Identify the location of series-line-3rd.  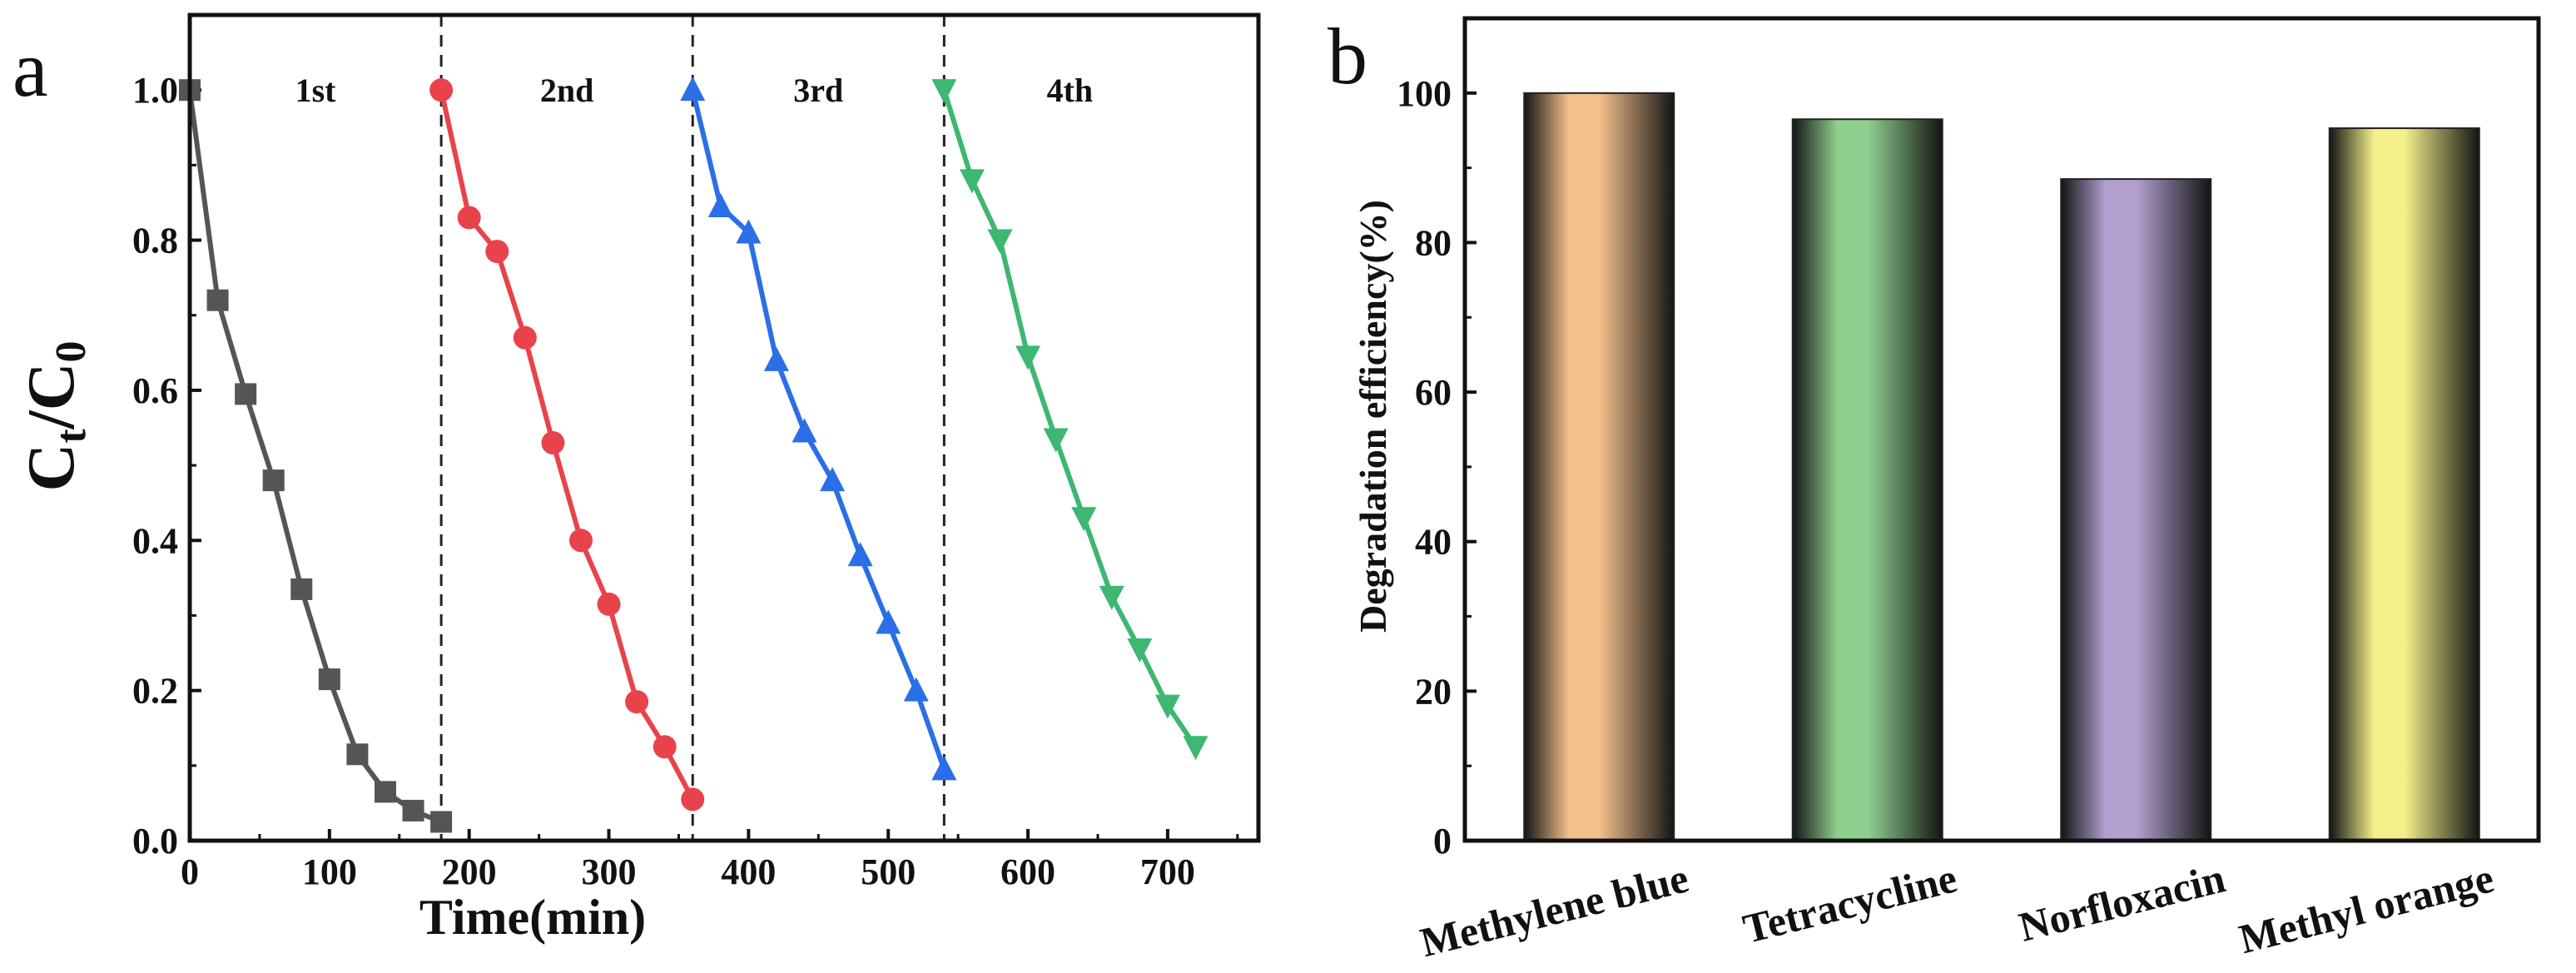
(818, 430).